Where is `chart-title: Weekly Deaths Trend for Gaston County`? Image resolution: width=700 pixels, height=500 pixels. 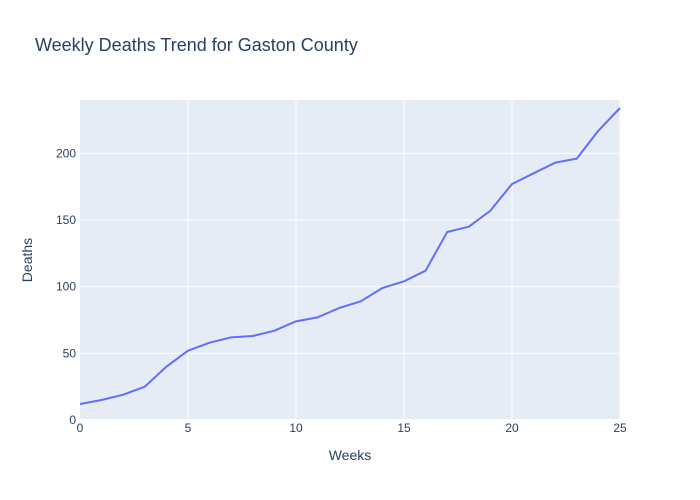
chart-title: Weekly Deaths Trend for Gaston County is located at coordinates (196, 45).